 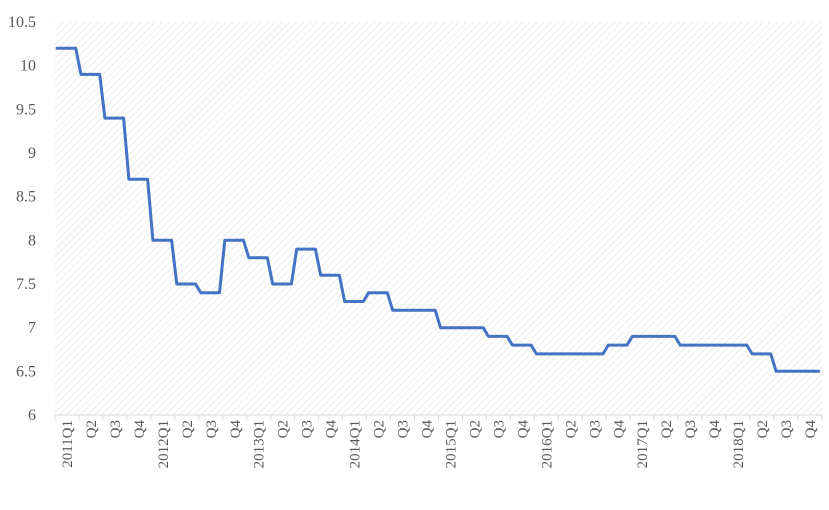 I want to click on x-tick-label: 2017Q1, so click(x=643, y=444).